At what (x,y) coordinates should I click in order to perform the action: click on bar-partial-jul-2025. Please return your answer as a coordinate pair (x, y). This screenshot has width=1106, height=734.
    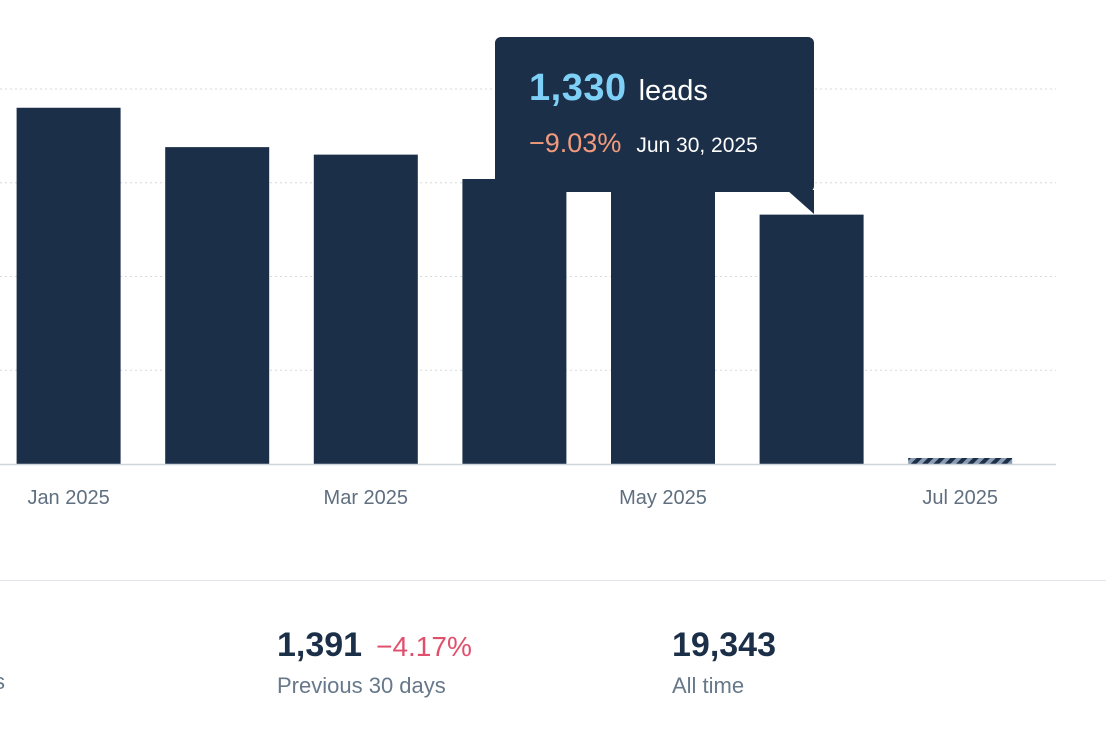
    Looking at the image, I should click on (960, 461).